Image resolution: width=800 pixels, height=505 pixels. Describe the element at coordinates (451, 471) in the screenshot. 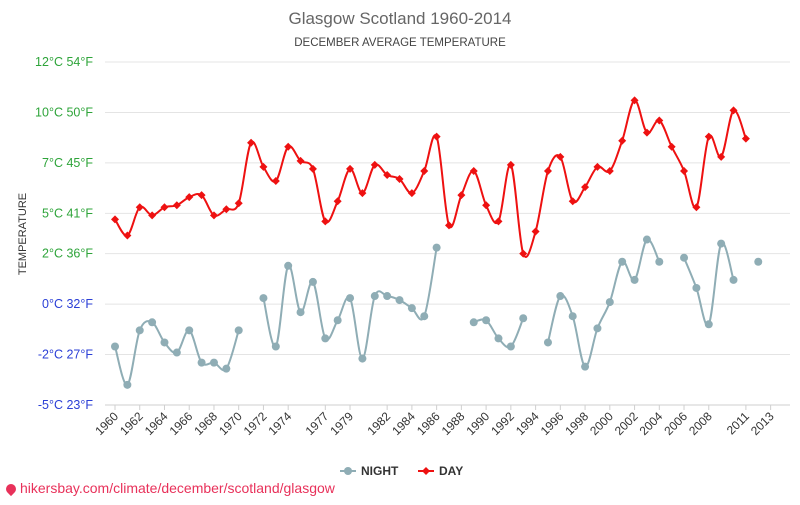

I see `legend-day-label: DAY` at that location.